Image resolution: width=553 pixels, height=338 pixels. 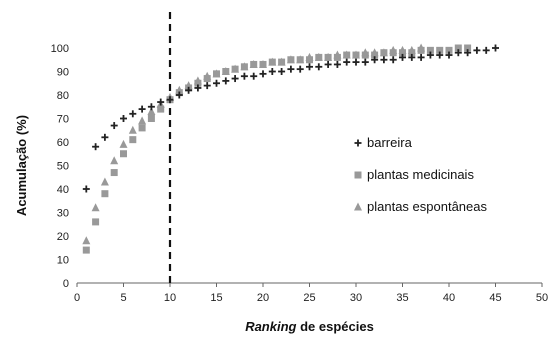 I want to click on y-tick-label: 90, so click(x=63, y=73).